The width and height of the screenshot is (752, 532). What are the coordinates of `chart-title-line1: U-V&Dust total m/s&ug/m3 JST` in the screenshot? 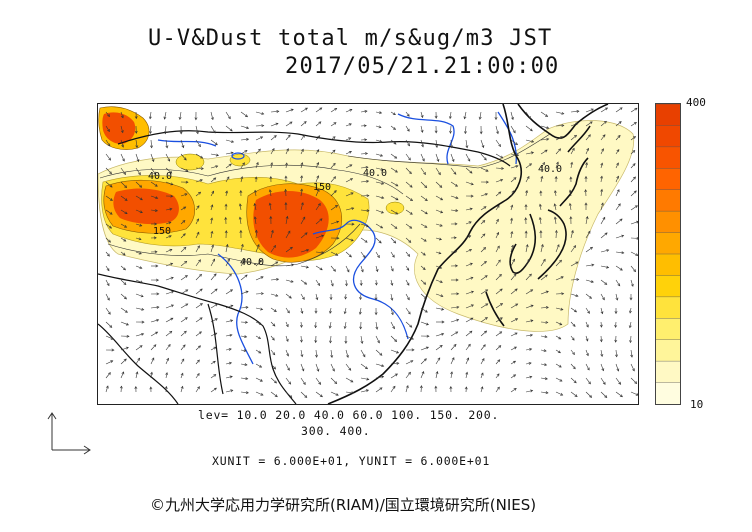 It's located at (350, 38).